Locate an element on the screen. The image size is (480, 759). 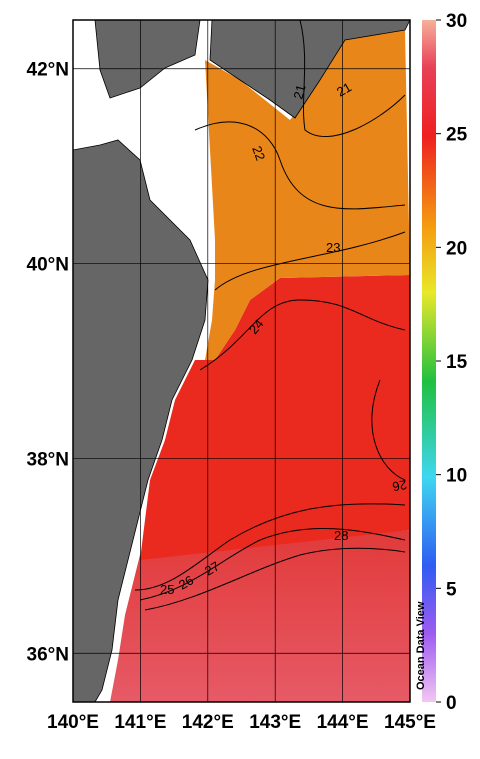
x-tick-label: 144°E is located at coordinates (343, 722).